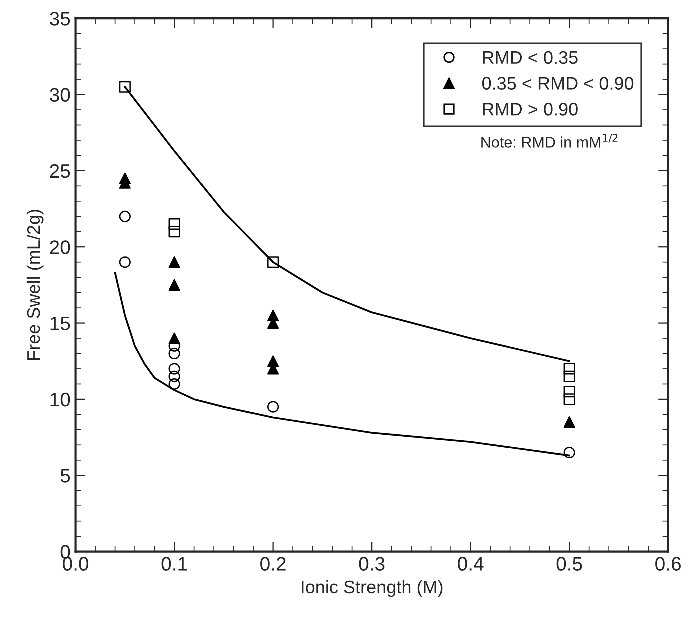  What do you see at coordinates (372, 564) in the screenshot?
I see `x-tick-label: 0.3` at bounding box center [372, 564].